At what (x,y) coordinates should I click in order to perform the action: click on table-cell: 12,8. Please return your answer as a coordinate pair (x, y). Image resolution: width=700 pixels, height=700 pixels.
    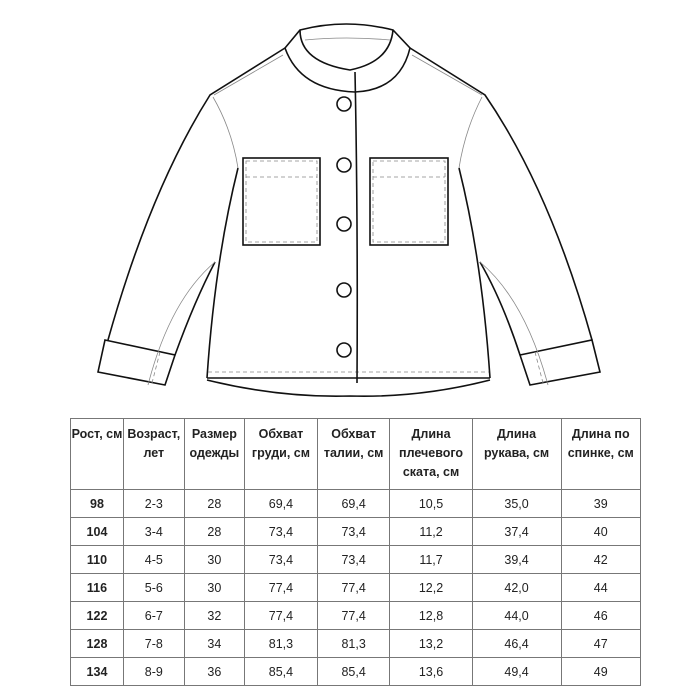
    Looking at the image, I should click on (431, 615).